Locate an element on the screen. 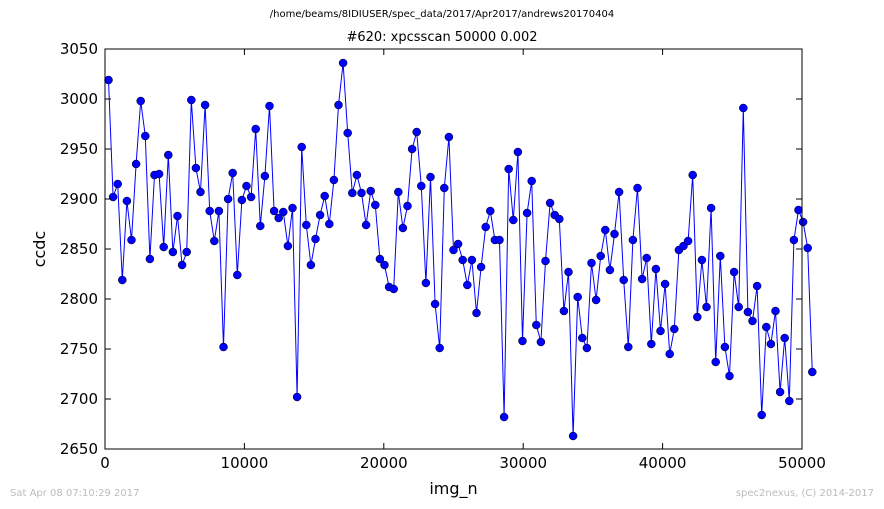  x-tick-label: 50000 is located at coordinates (802, 463).